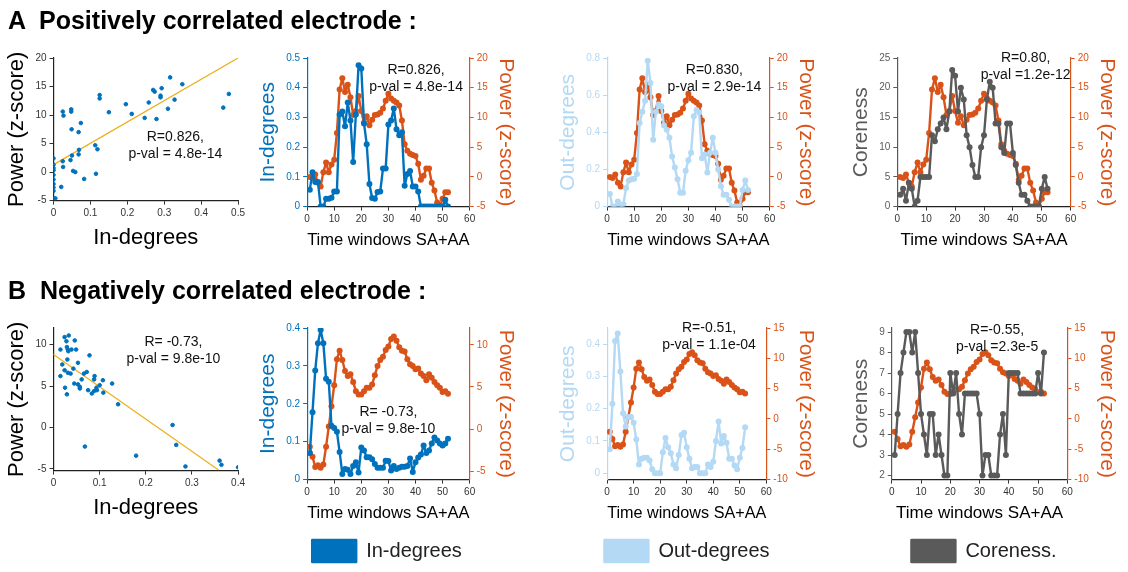 The image size is (1128, 572). Describe the element at coordinates (882, 475) in the screenshot. I see `y-tick-label: 2` at that location.